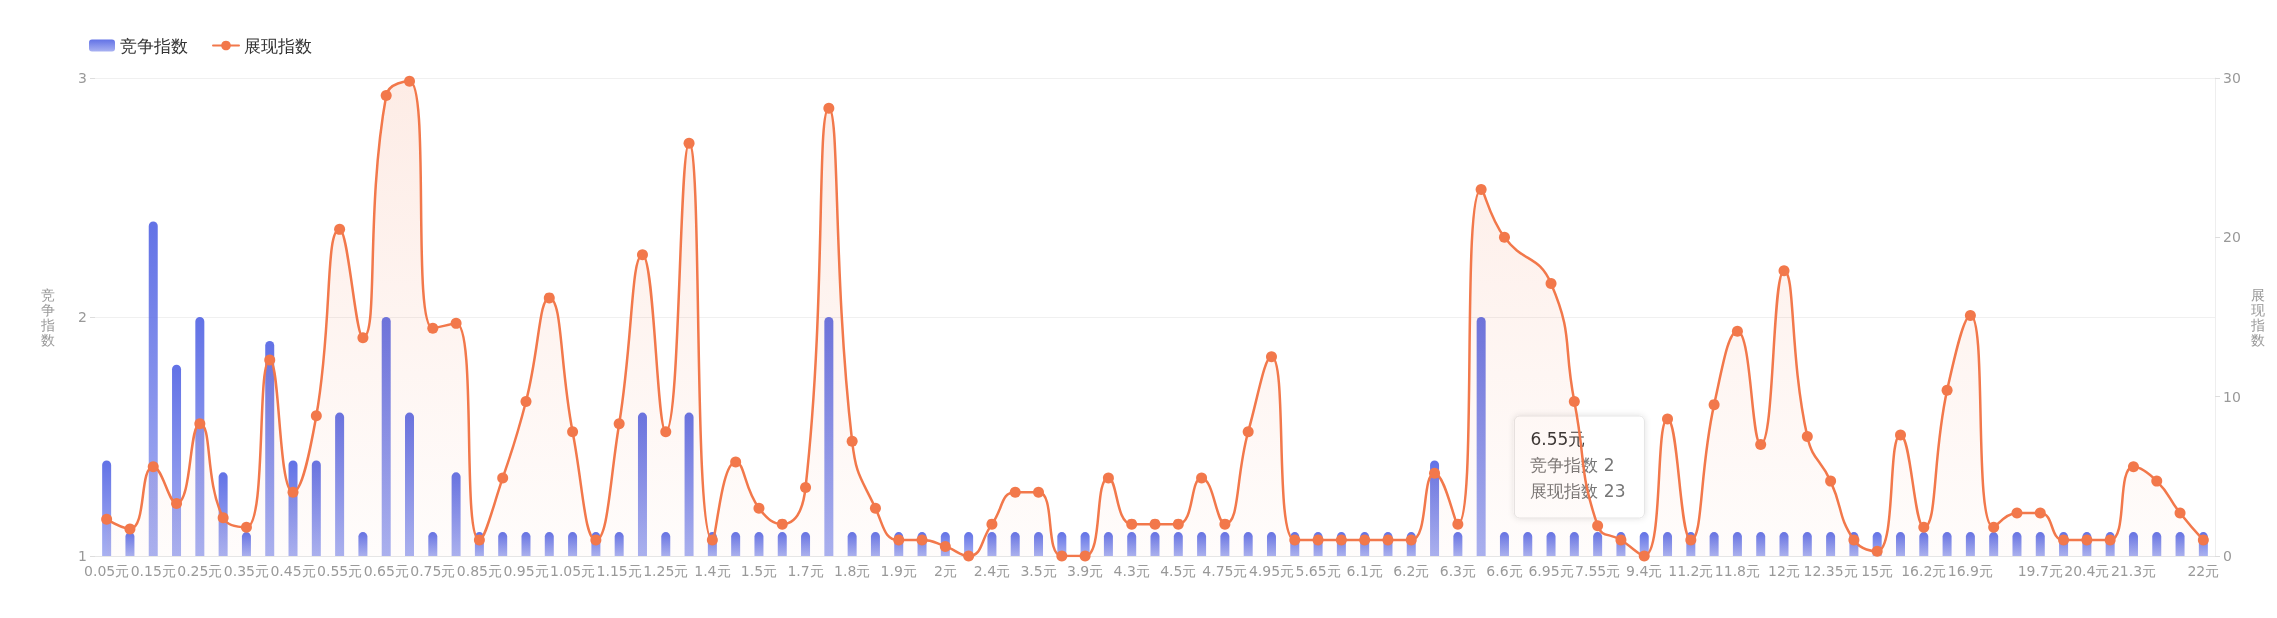 This screenshot has width=2277, height=618. I want to click on x-tick-label: 5.65元, so click(1318, 571).